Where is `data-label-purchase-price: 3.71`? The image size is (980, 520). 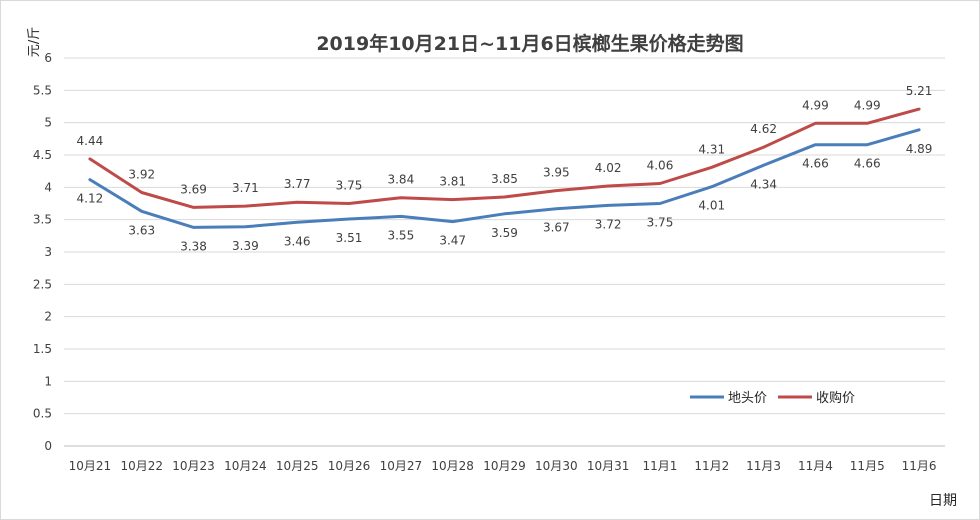 data-label-purchase-price: 3.71 is located at coordinates (245, 188).